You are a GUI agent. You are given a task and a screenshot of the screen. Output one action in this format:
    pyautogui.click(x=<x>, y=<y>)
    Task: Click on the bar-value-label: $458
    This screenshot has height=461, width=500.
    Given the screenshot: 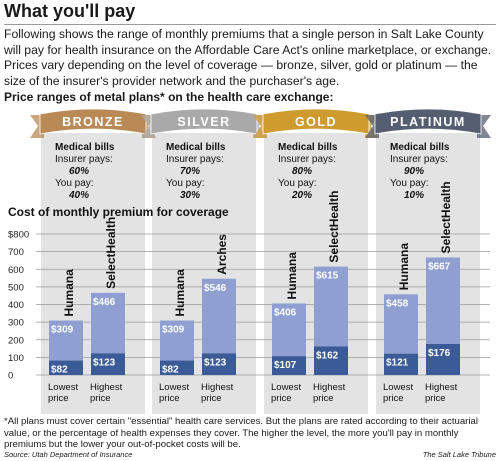 What is the action you would take?
    pyautogui.click(x=397, y=303)
    